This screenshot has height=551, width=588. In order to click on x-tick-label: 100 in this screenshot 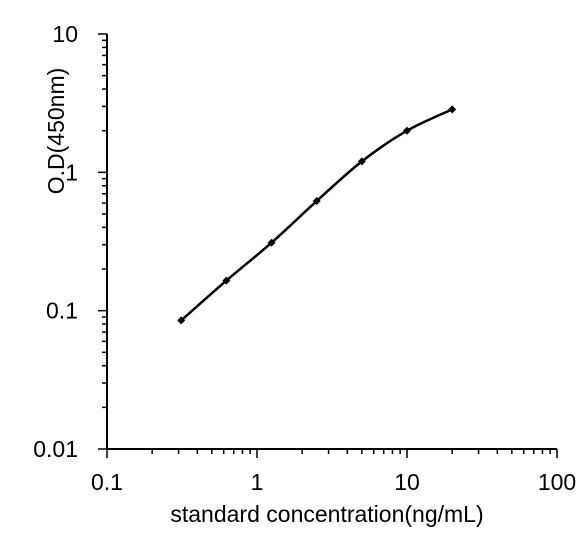, I will do `click(557, 482)`.